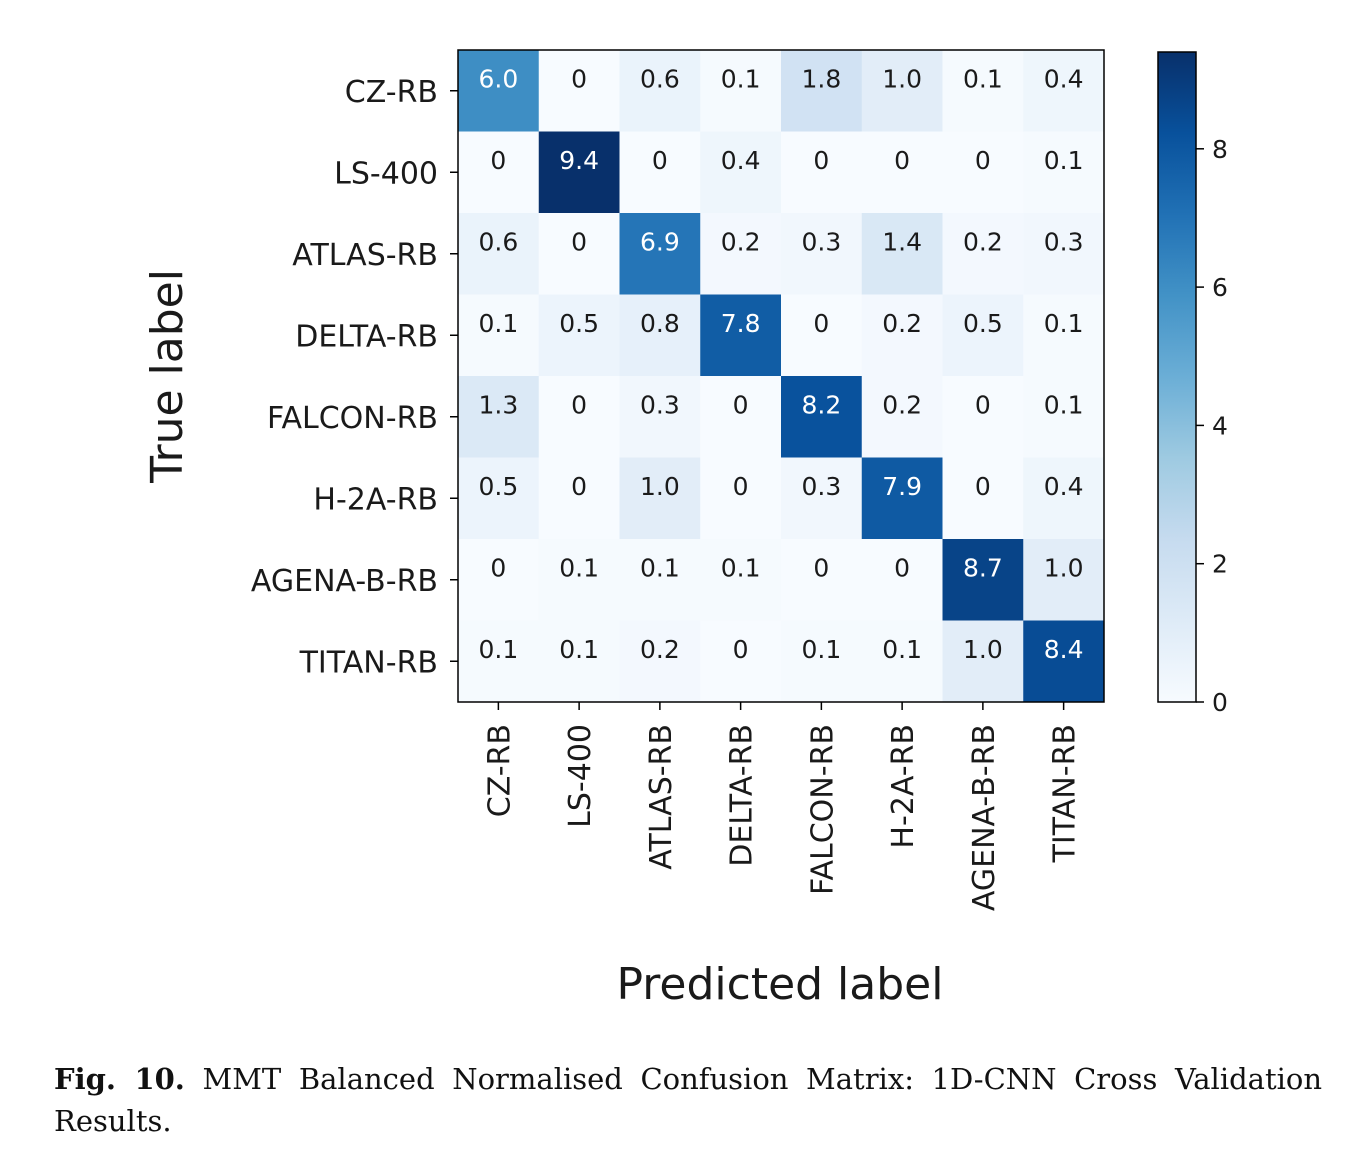  Describe the element at coordinates (821, 78) in the screenshot. I see `cell-value-label: 1.8` at that location.